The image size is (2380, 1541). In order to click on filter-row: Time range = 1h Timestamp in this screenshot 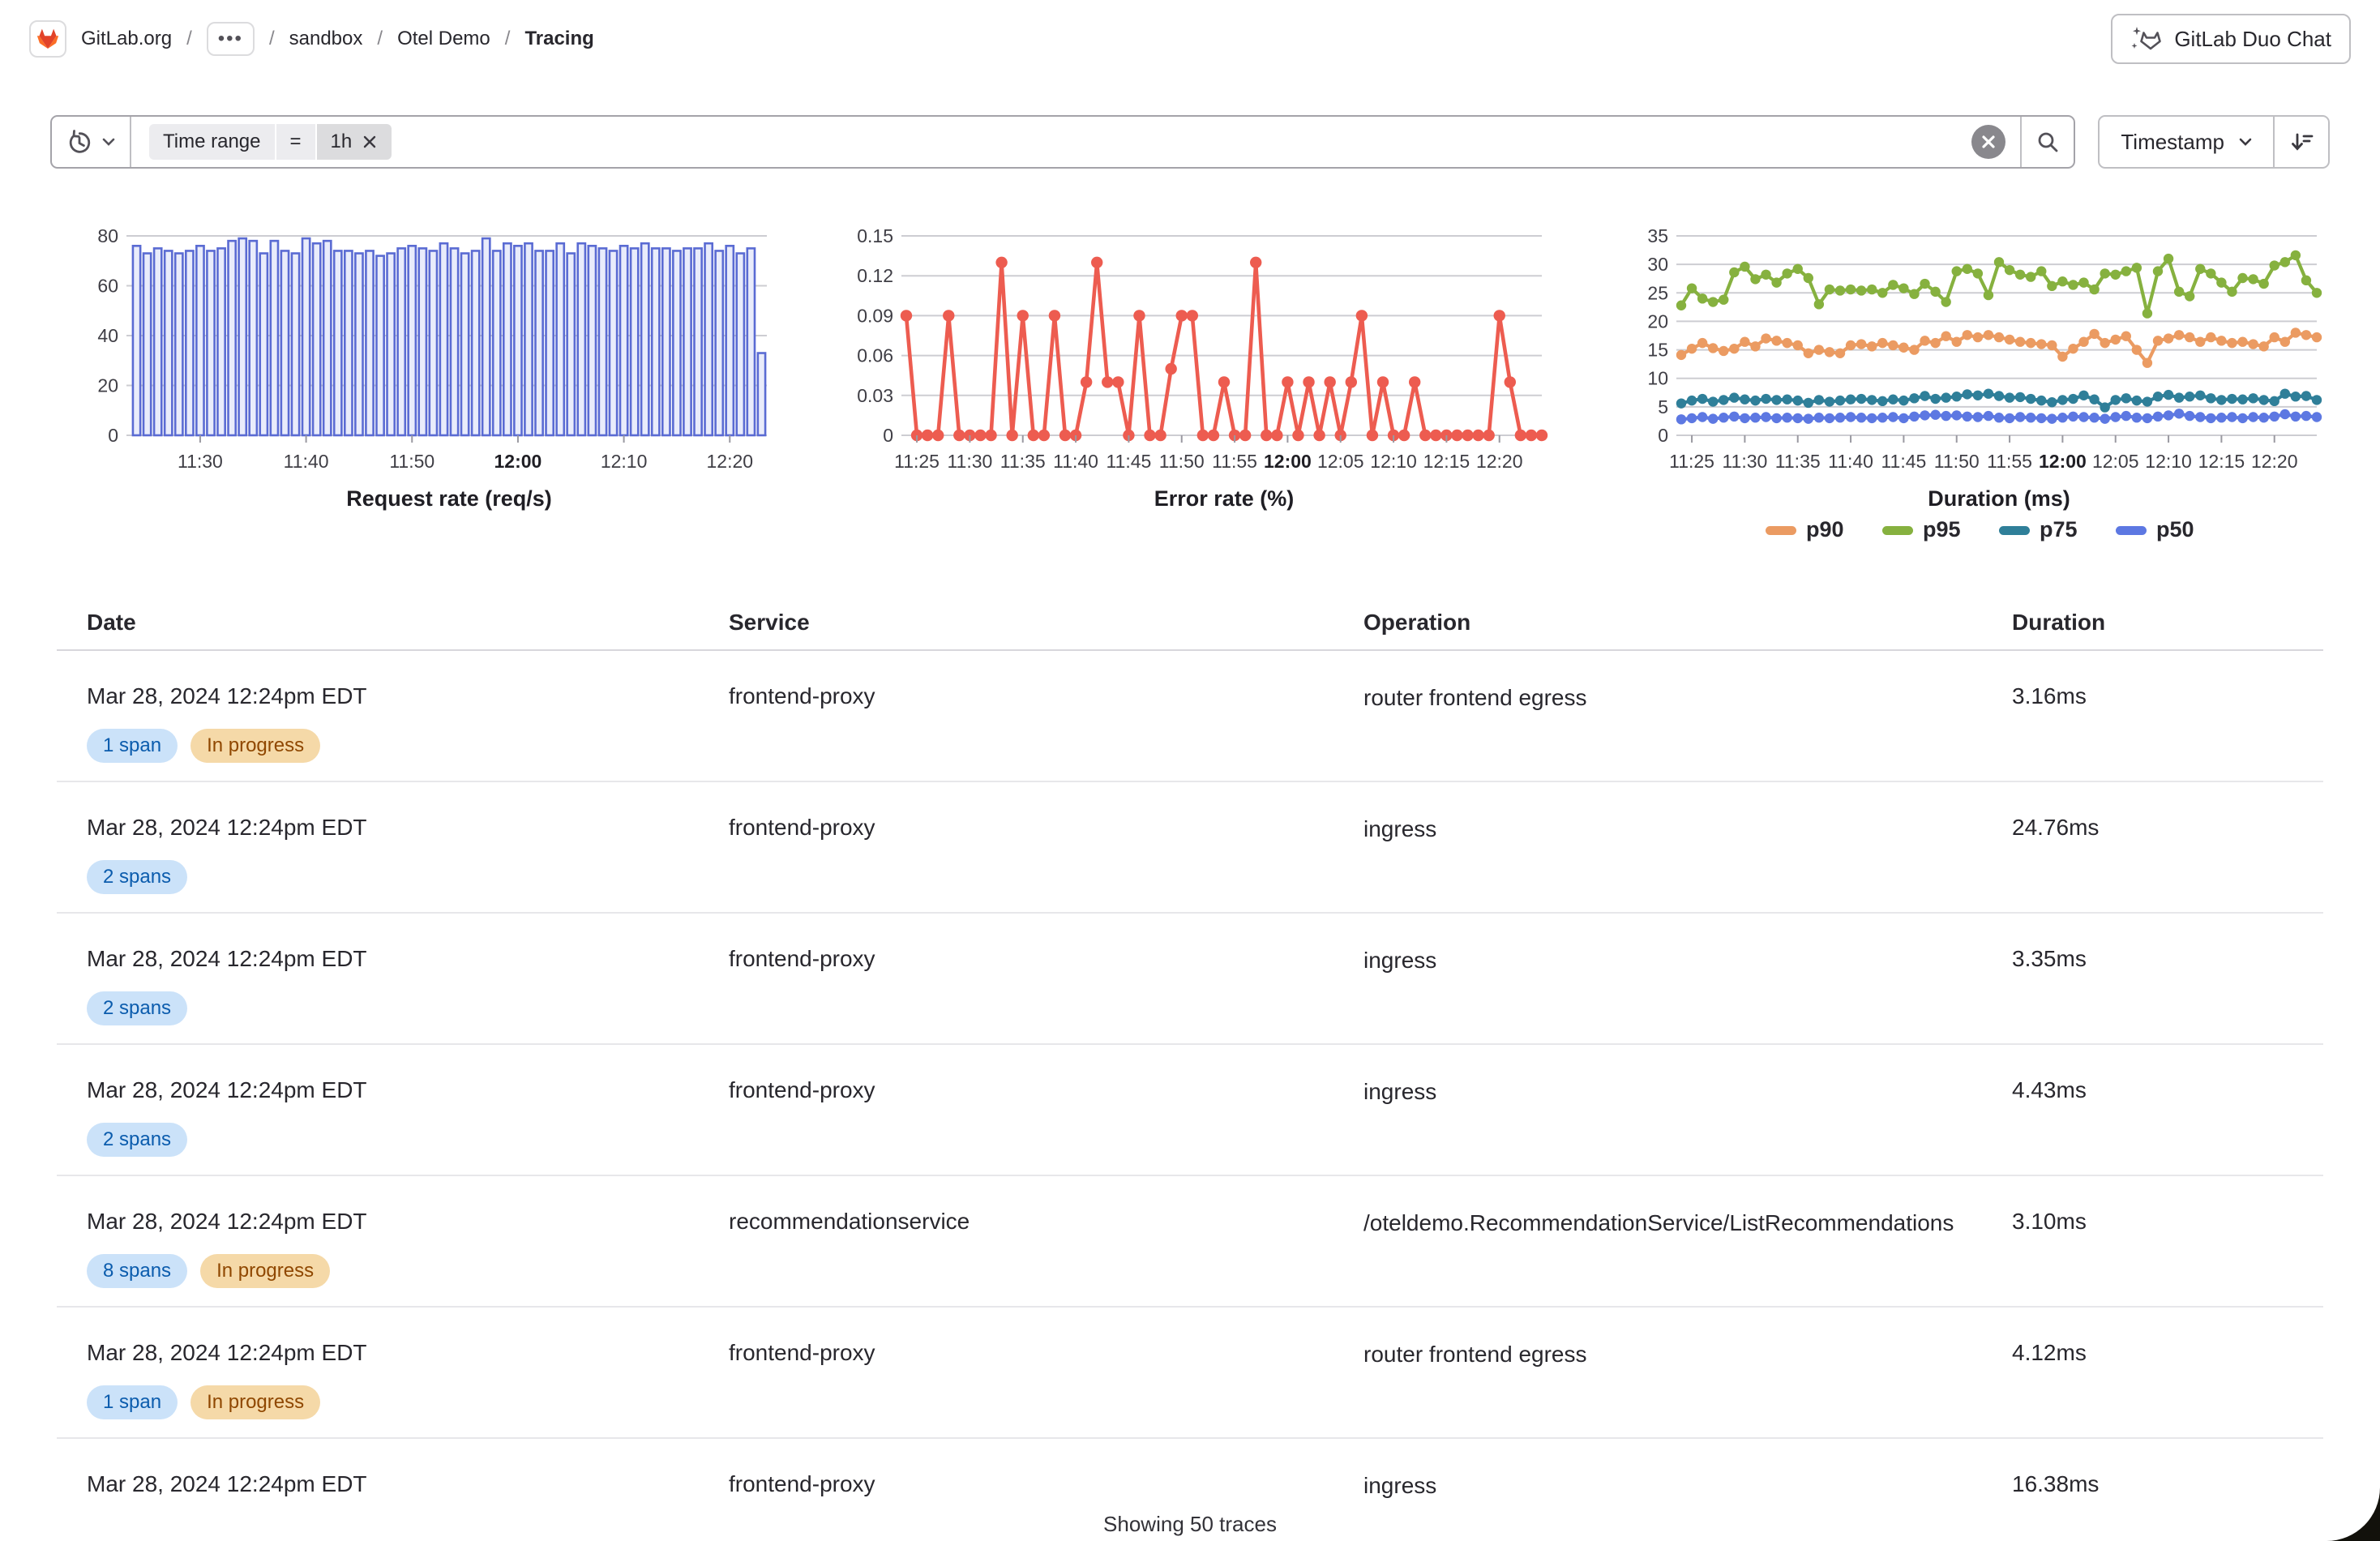, I will do `click(1190, 142)`.